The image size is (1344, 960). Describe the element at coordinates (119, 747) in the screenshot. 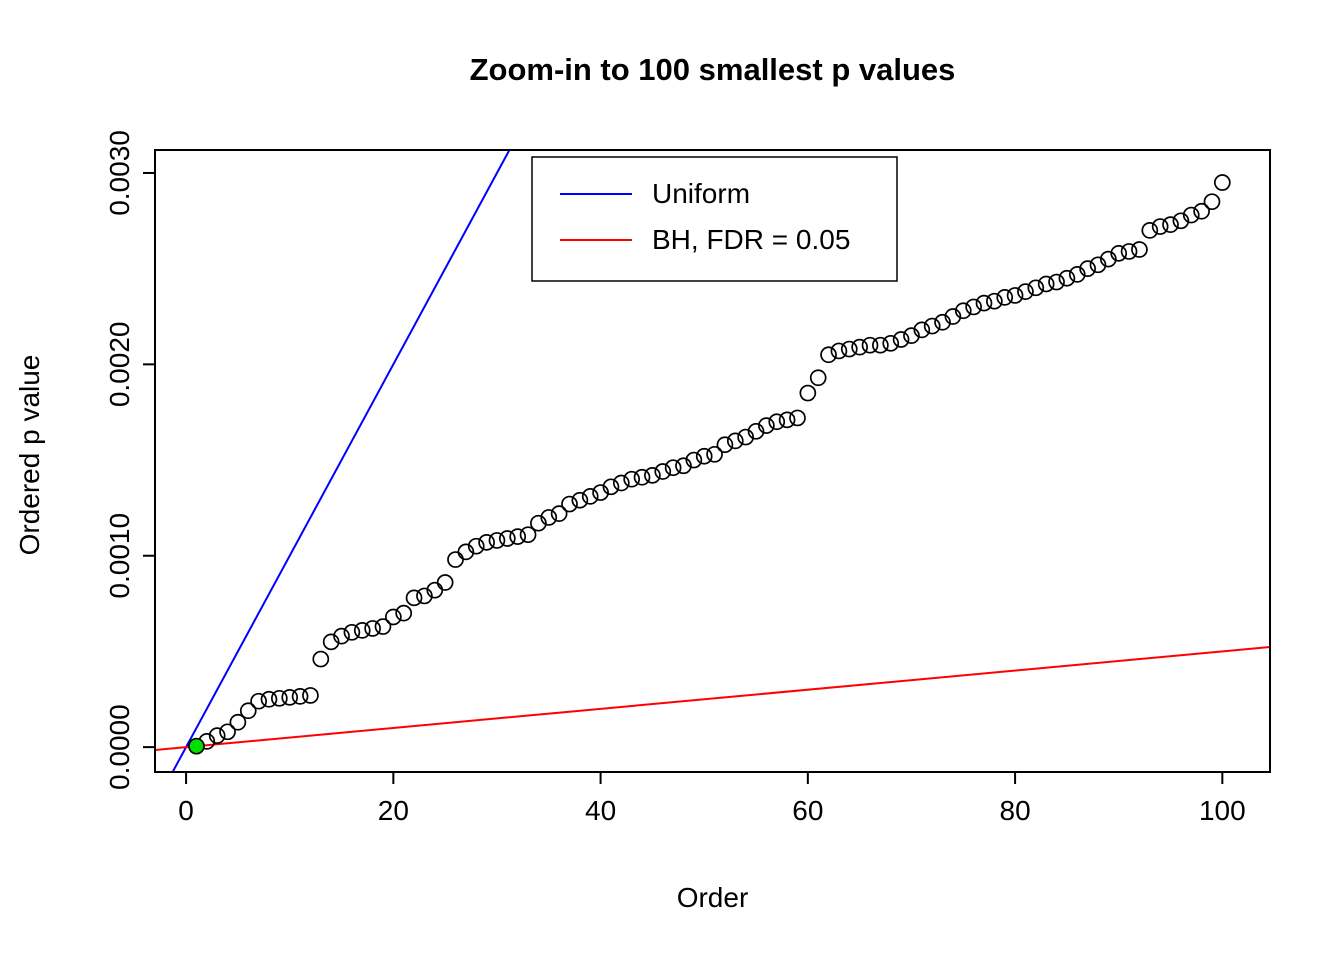

I see `y-tick-label: 0.0000` at that location.